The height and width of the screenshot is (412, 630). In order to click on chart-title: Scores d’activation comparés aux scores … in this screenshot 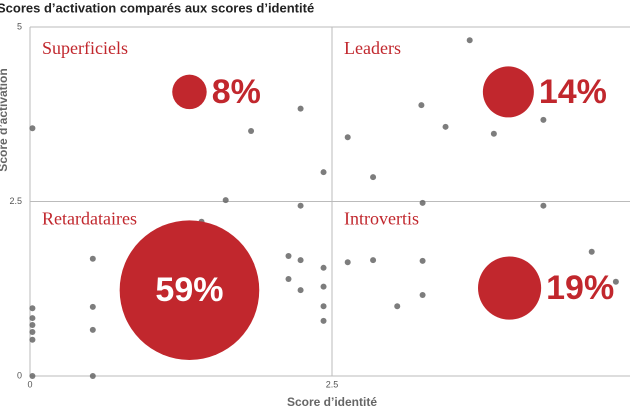, I will do `click(157, 7)`.